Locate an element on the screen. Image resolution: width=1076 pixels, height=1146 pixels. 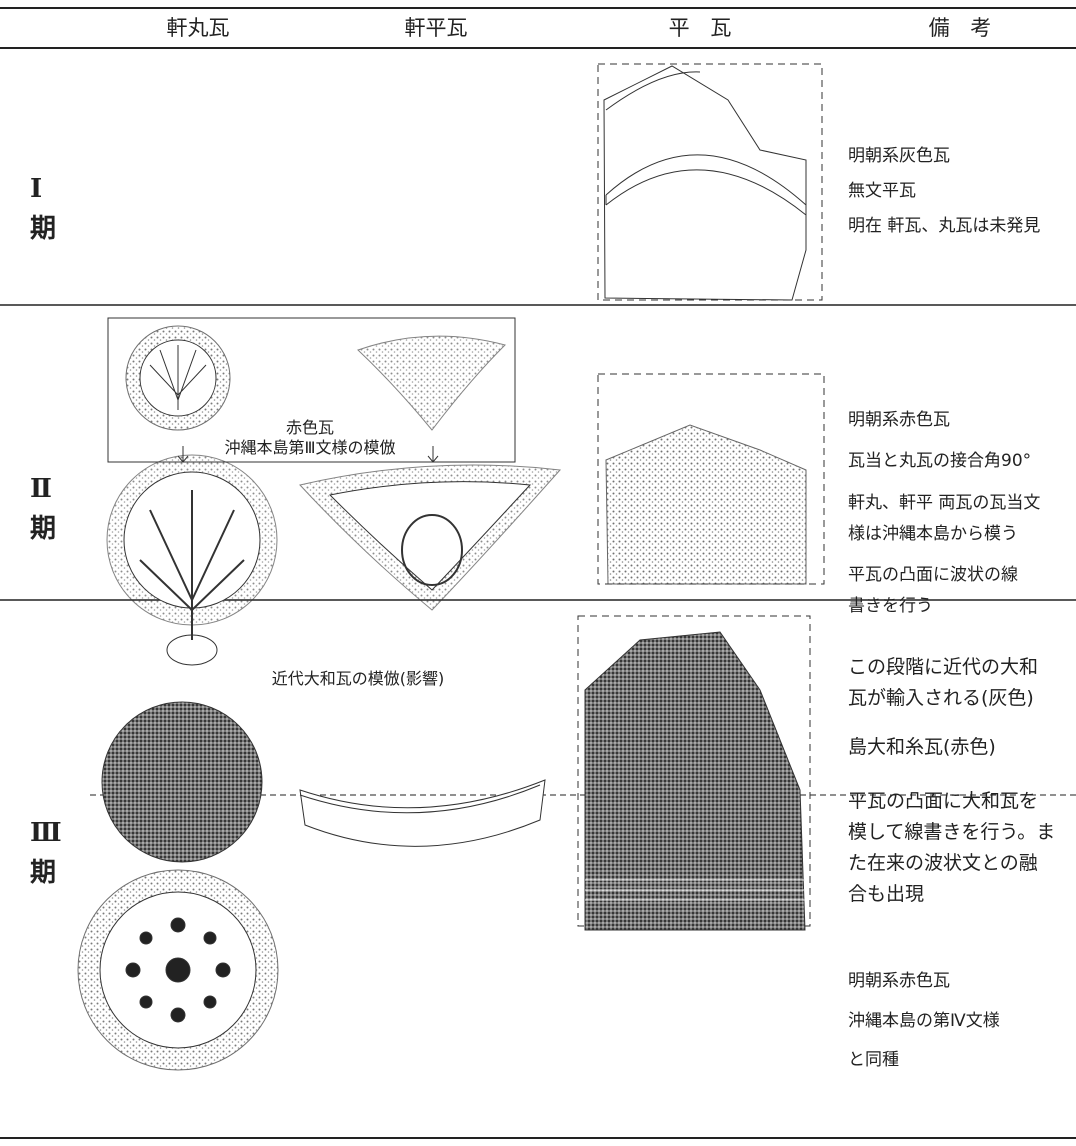
note-line: この段階に近代の大和 is located at coordinates (943, 667).